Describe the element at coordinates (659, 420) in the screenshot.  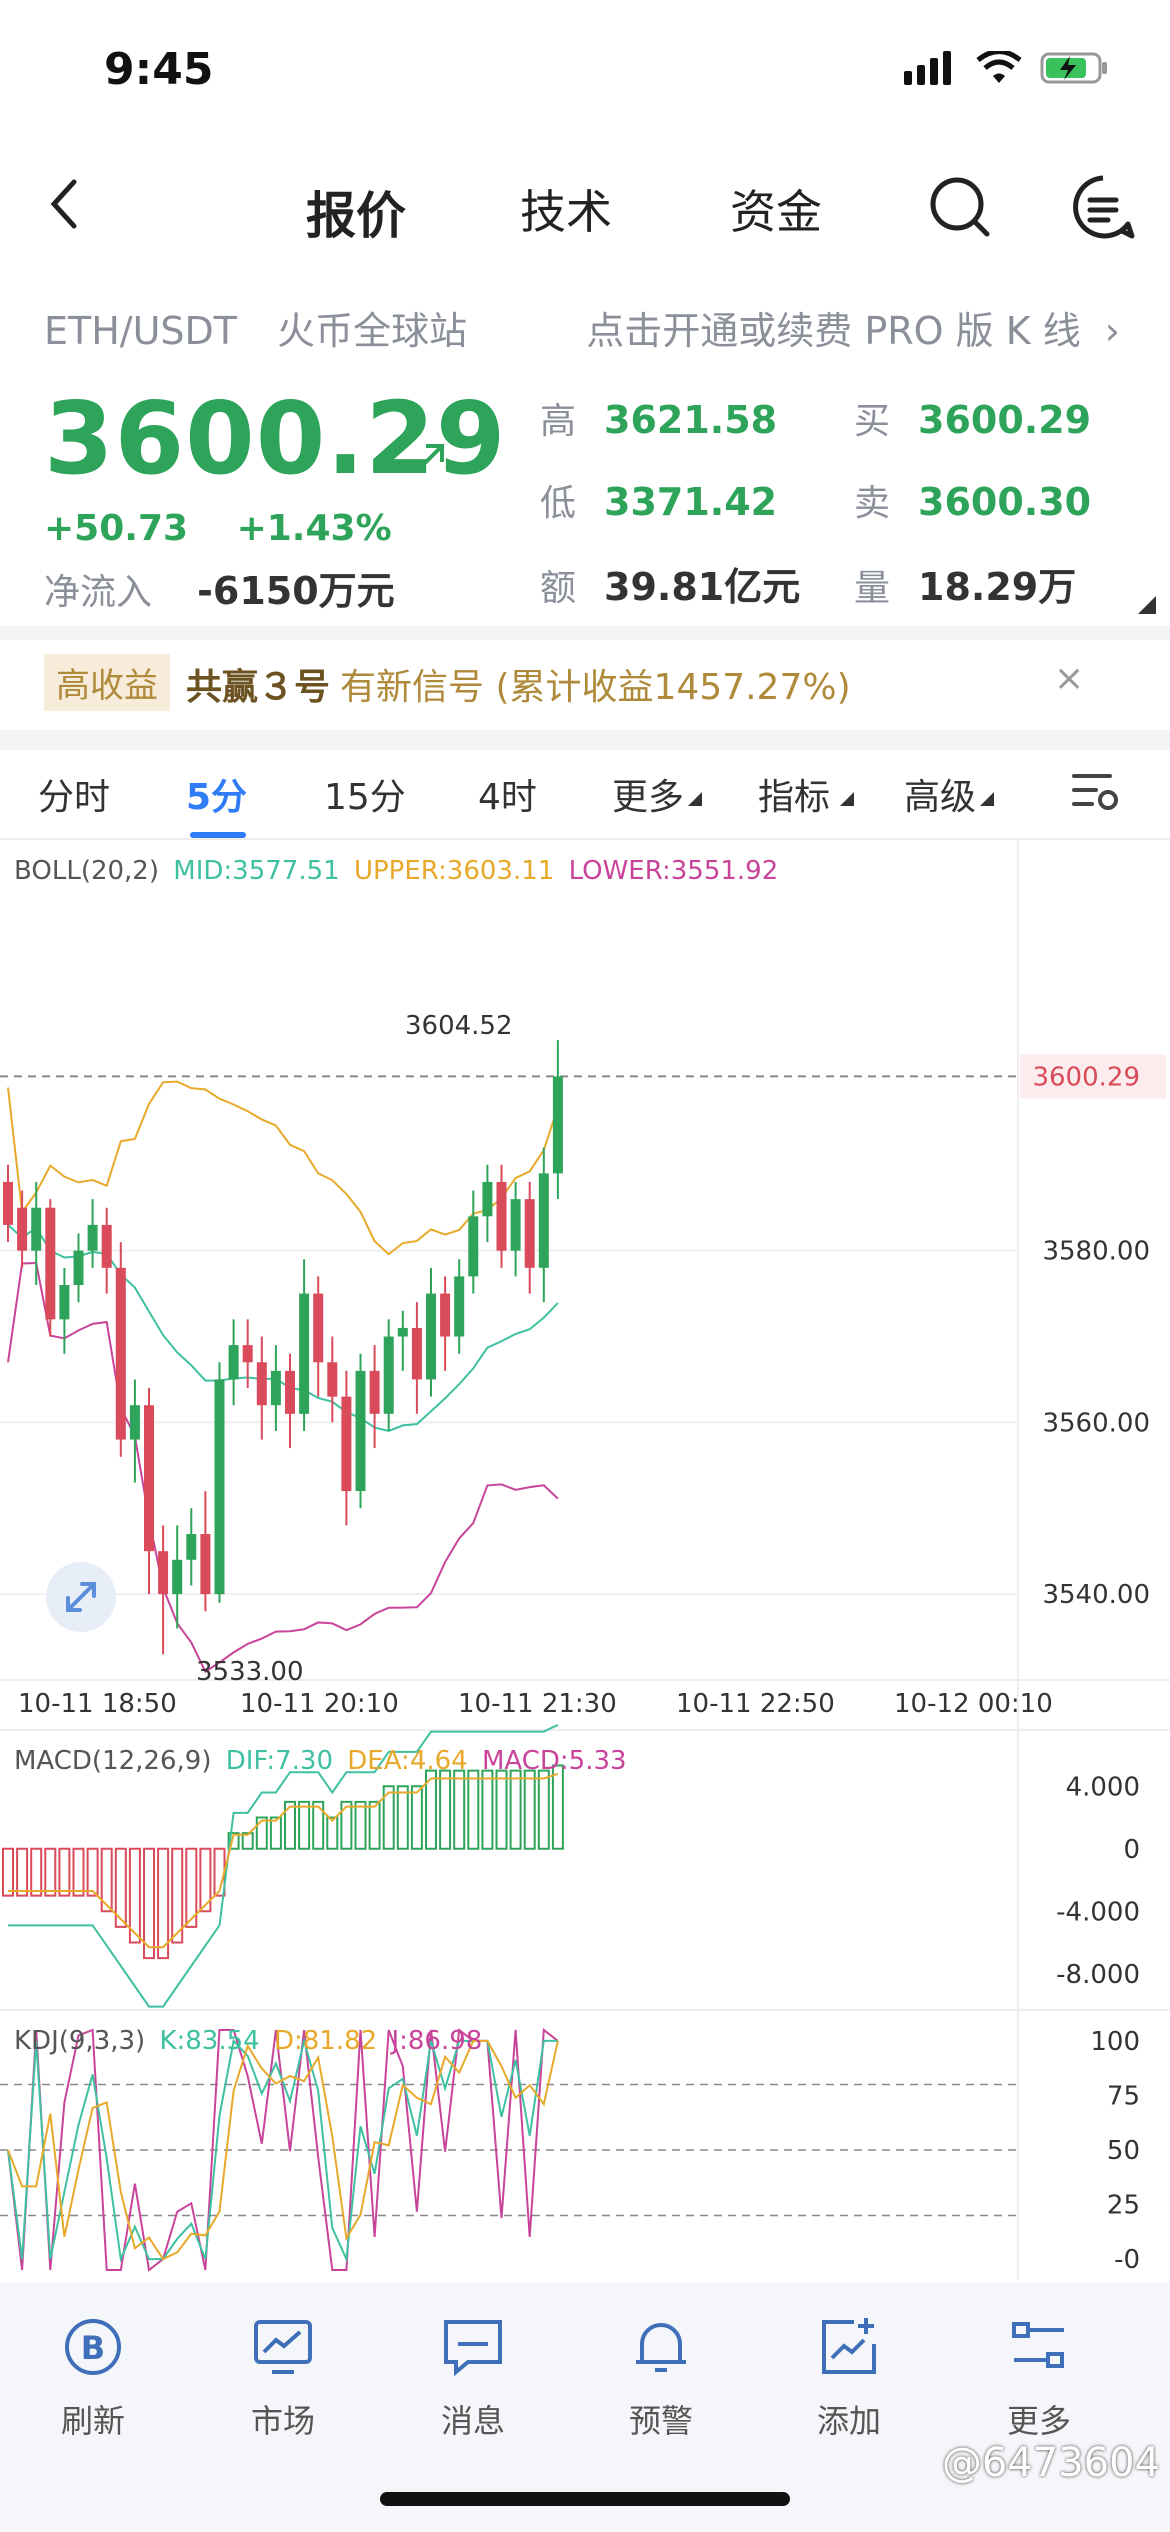
I see `stat-high: 高 3621.58` at that location.